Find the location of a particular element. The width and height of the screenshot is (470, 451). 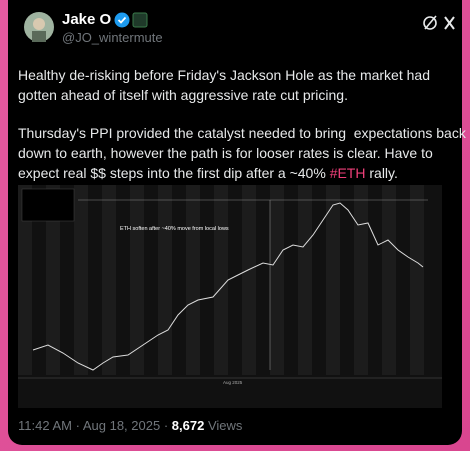

avatar is located at coordinates (39, 27).